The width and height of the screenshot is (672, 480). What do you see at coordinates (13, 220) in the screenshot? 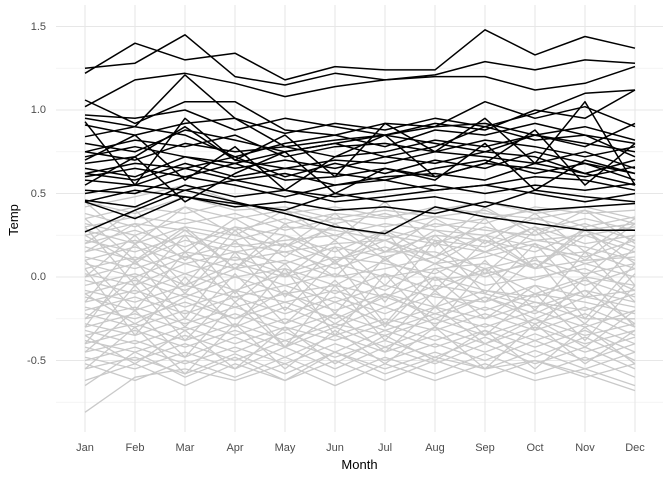
I see `y-axis-title: Temp` at bounding box center [13, 220].